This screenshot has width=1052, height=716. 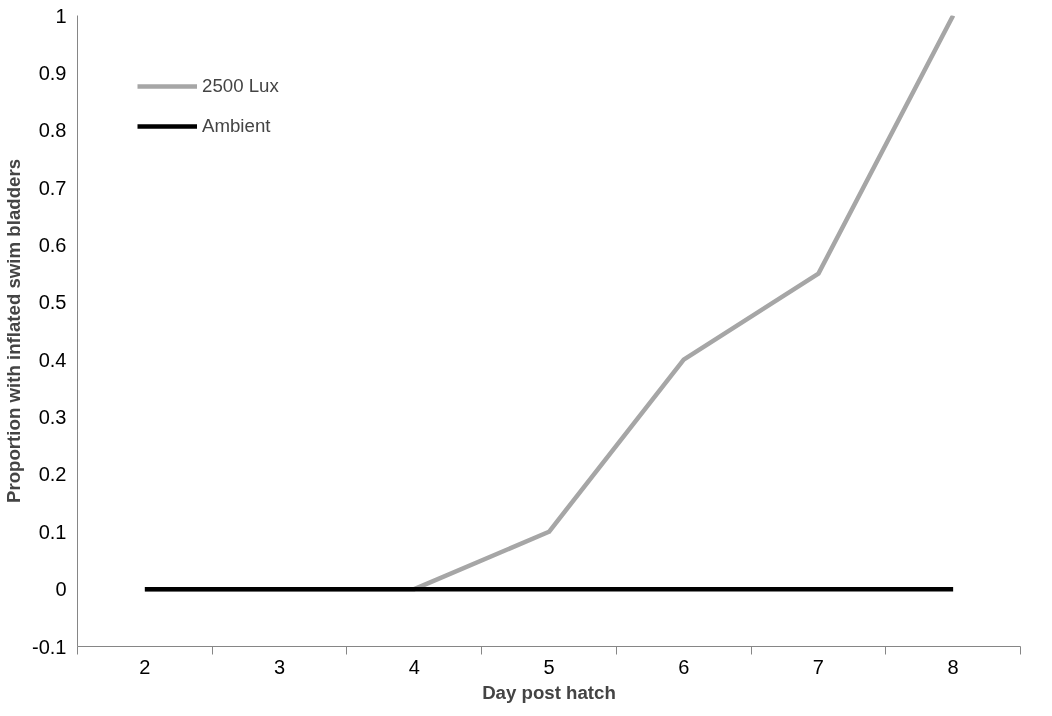 What do you see at coordinates (145, 666) in the screenshot?
I see `x-tick-label: 2` at bounding box center [145, 666].